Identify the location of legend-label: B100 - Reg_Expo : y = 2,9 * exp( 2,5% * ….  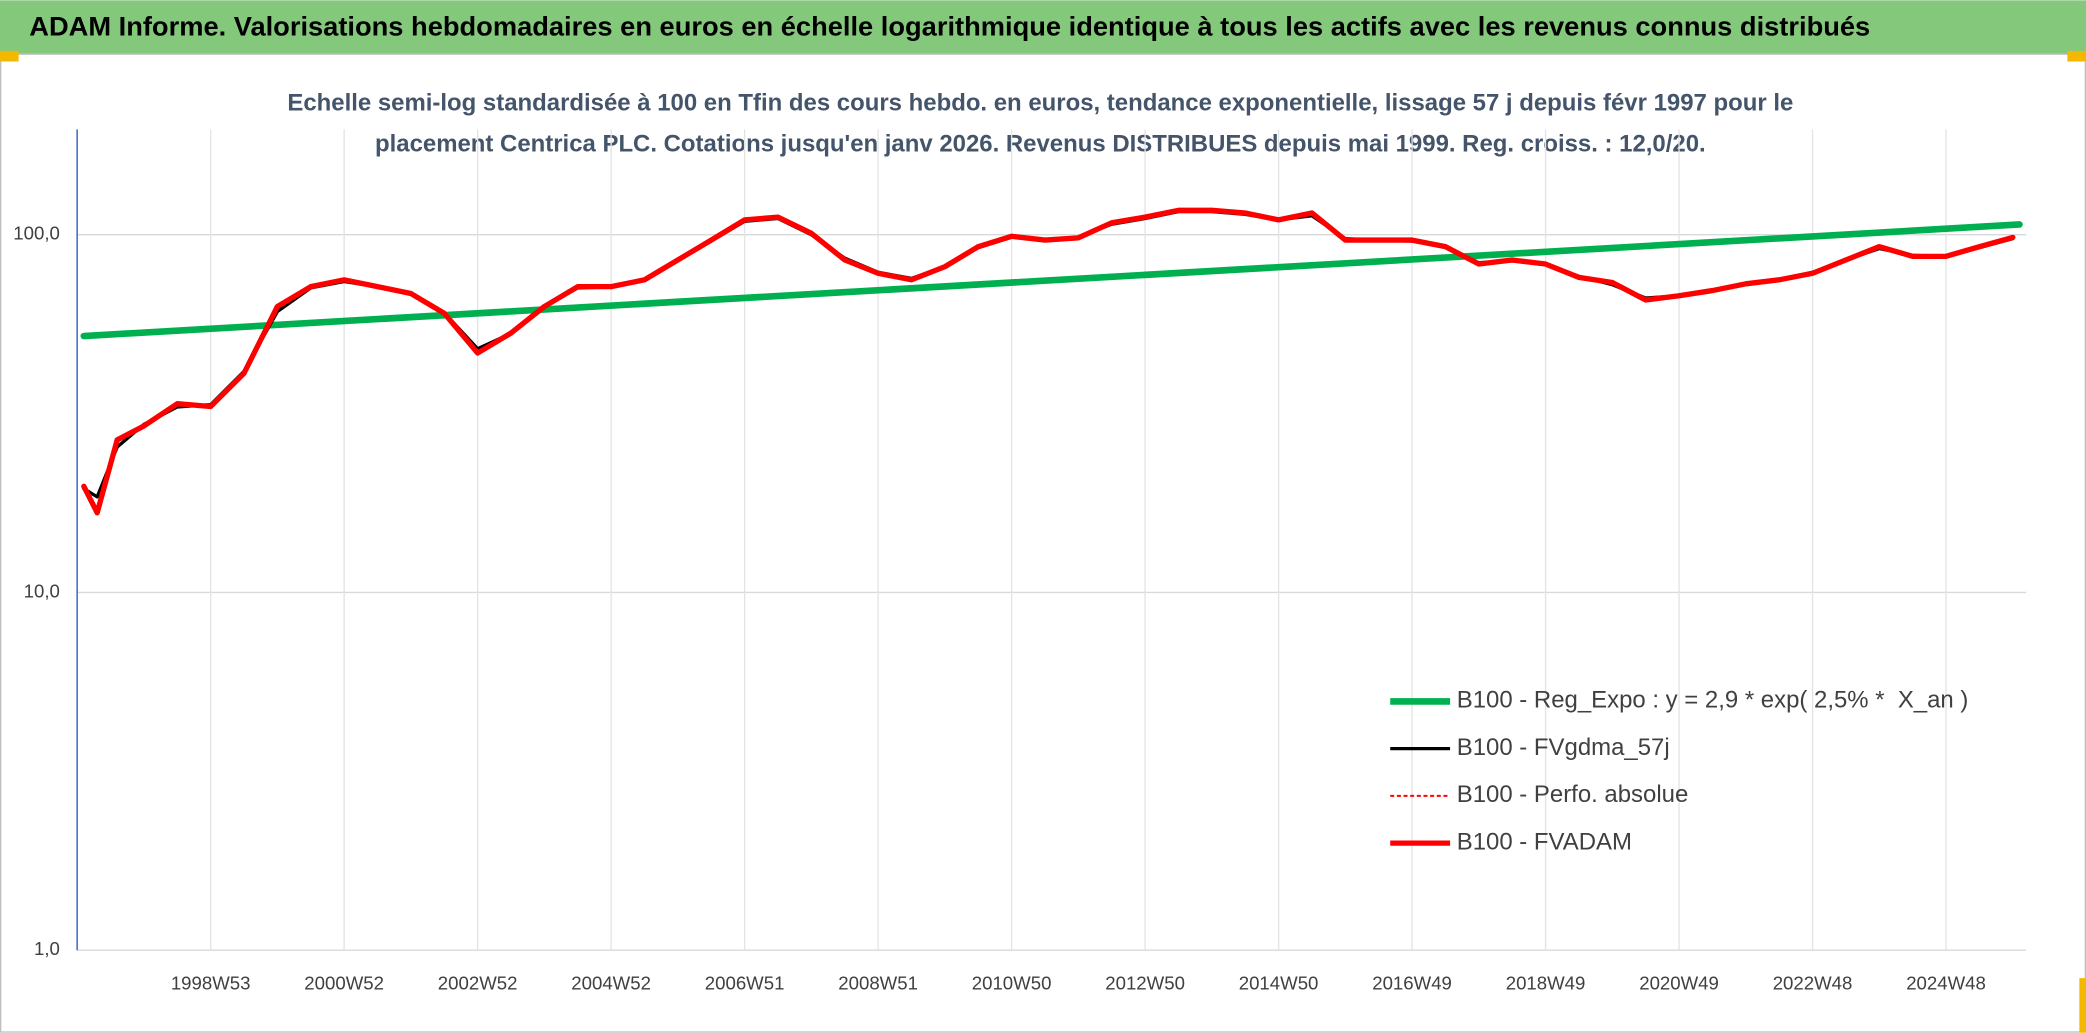
(1713, 700).